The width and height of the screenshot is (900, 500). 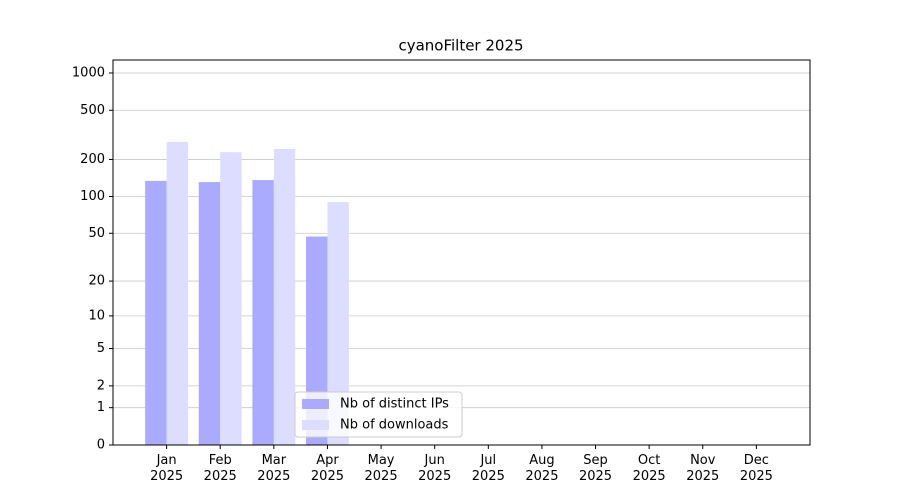 I want to click on x-tick-label: Jul 2025, so click(x=488, y=468).